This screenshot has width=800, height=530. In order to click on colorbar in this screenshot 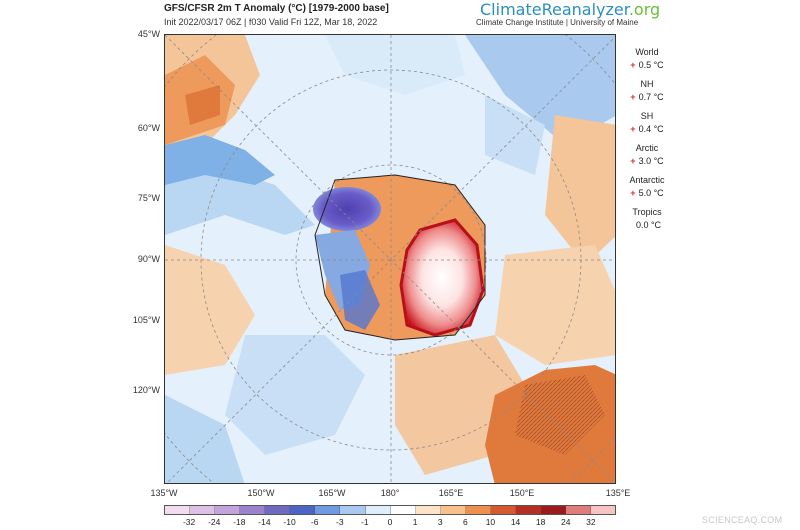, I will do `click(390, 510)`.